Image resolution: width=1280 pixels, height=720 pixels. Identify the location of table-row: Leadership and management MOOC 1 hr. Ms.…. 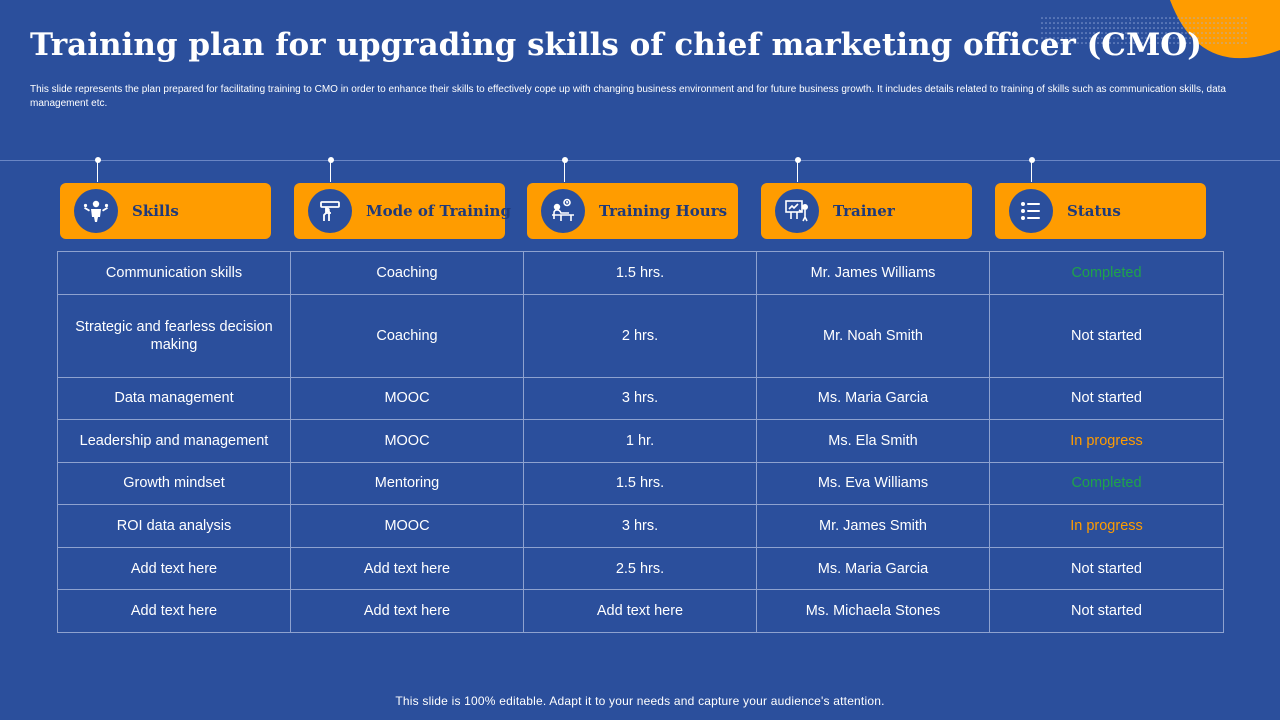
(640, 441).